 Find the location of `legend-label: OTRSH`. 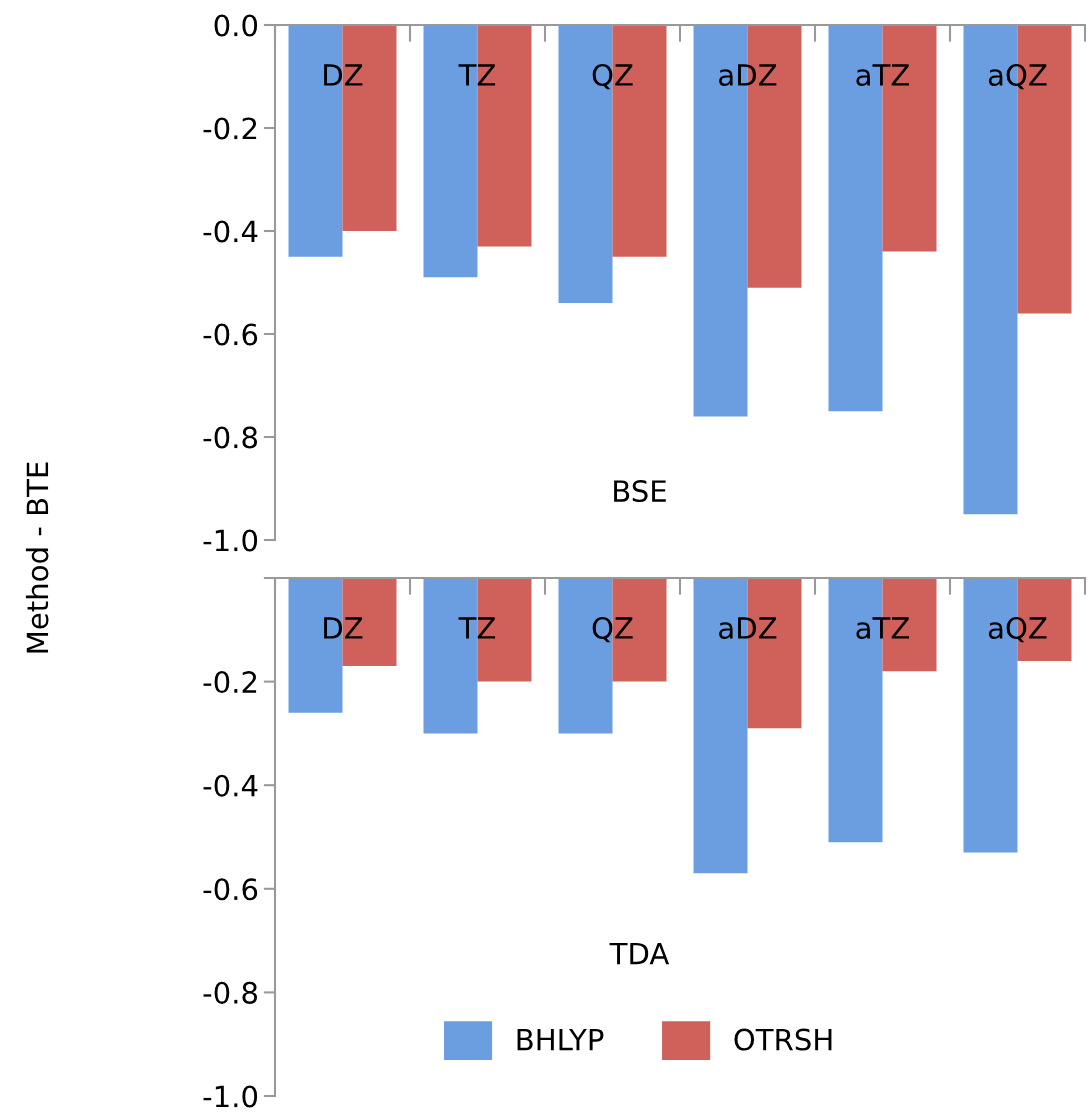

legend-label: OTRSH is located at coordinates (783, 1039).